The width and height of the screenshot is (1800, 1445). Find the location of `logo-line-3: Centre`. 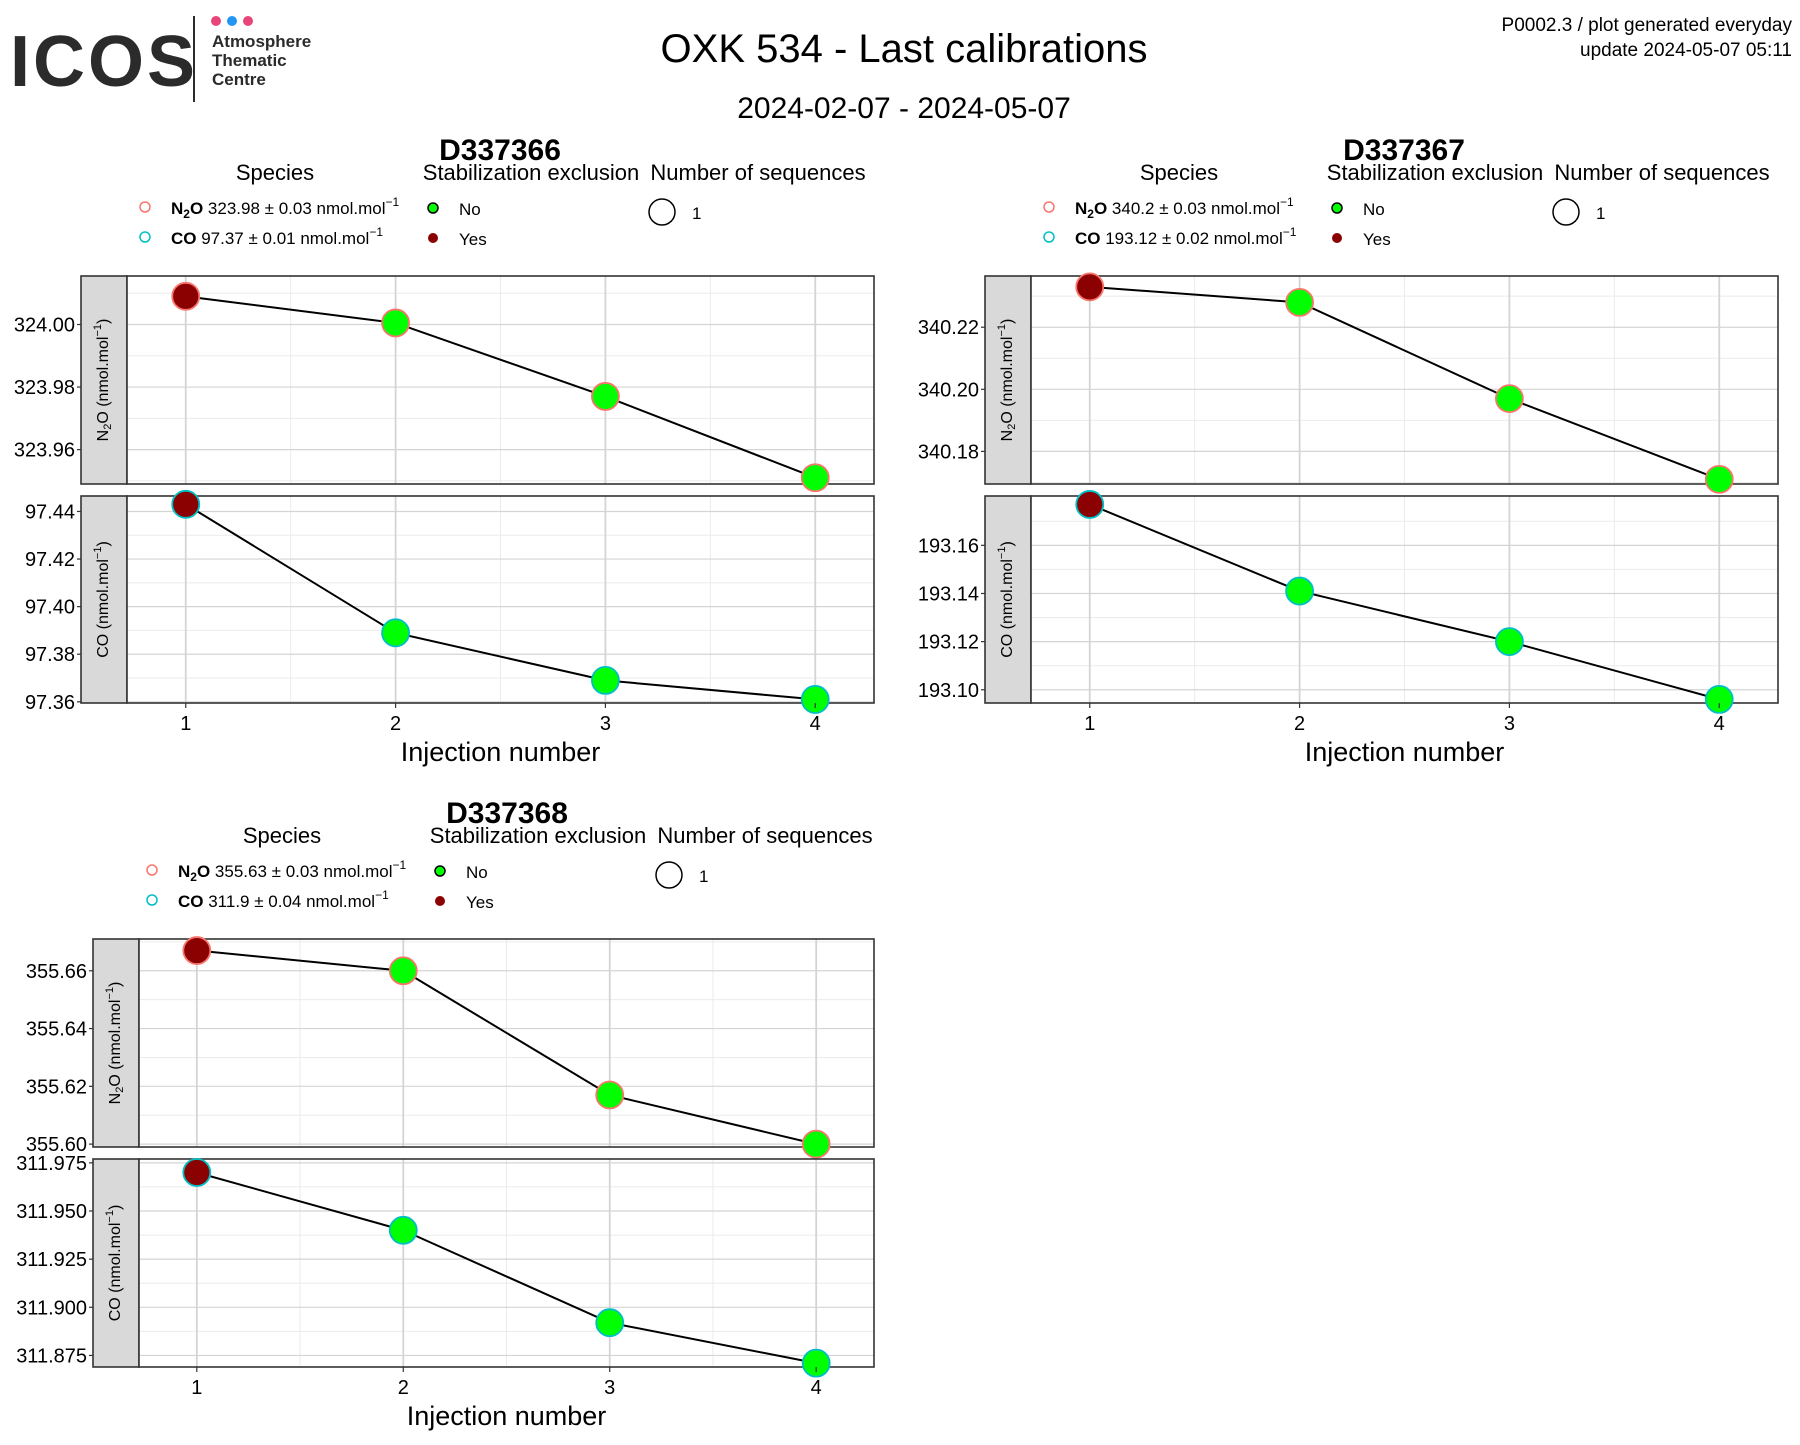

logo-line-3: Centre is located at coordinates (239, 79).